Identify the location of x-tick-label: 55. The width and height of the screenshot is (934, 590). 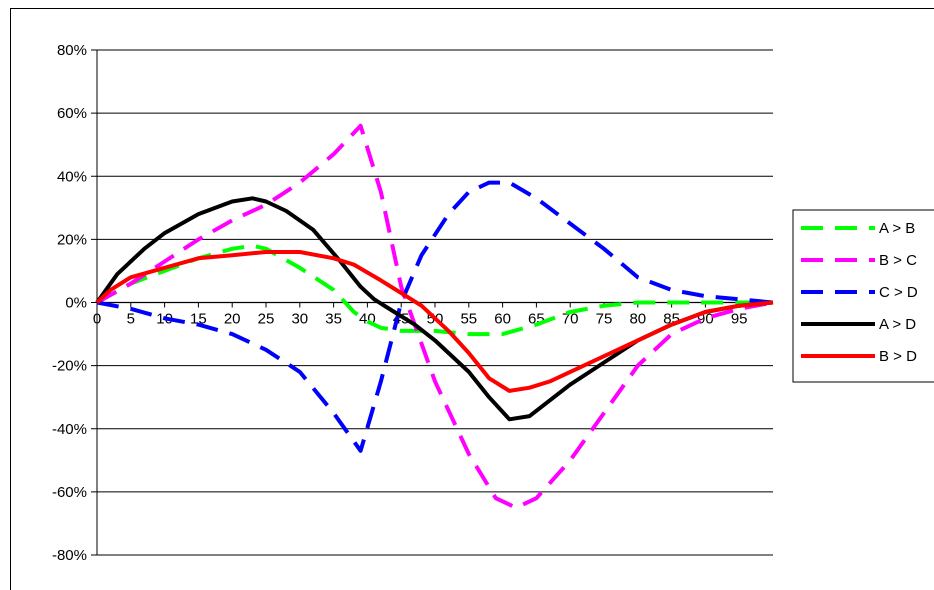
(468, 319).